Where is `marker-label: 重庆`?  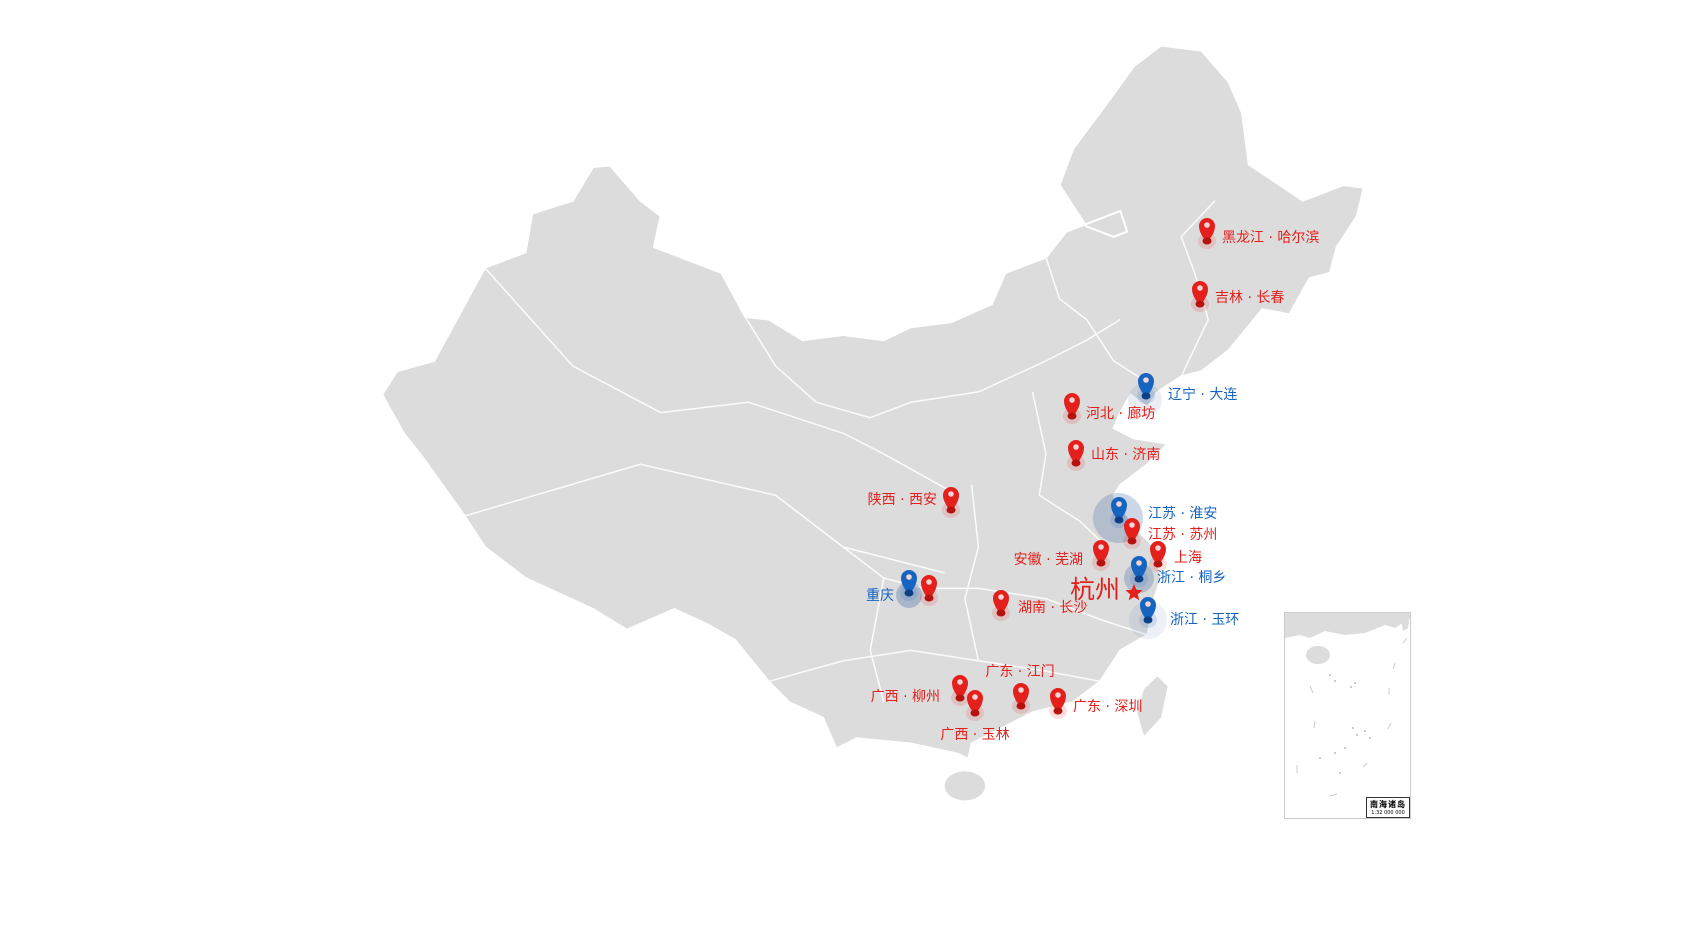
marker-label: 重庆 is located at coordinates (880, 596).